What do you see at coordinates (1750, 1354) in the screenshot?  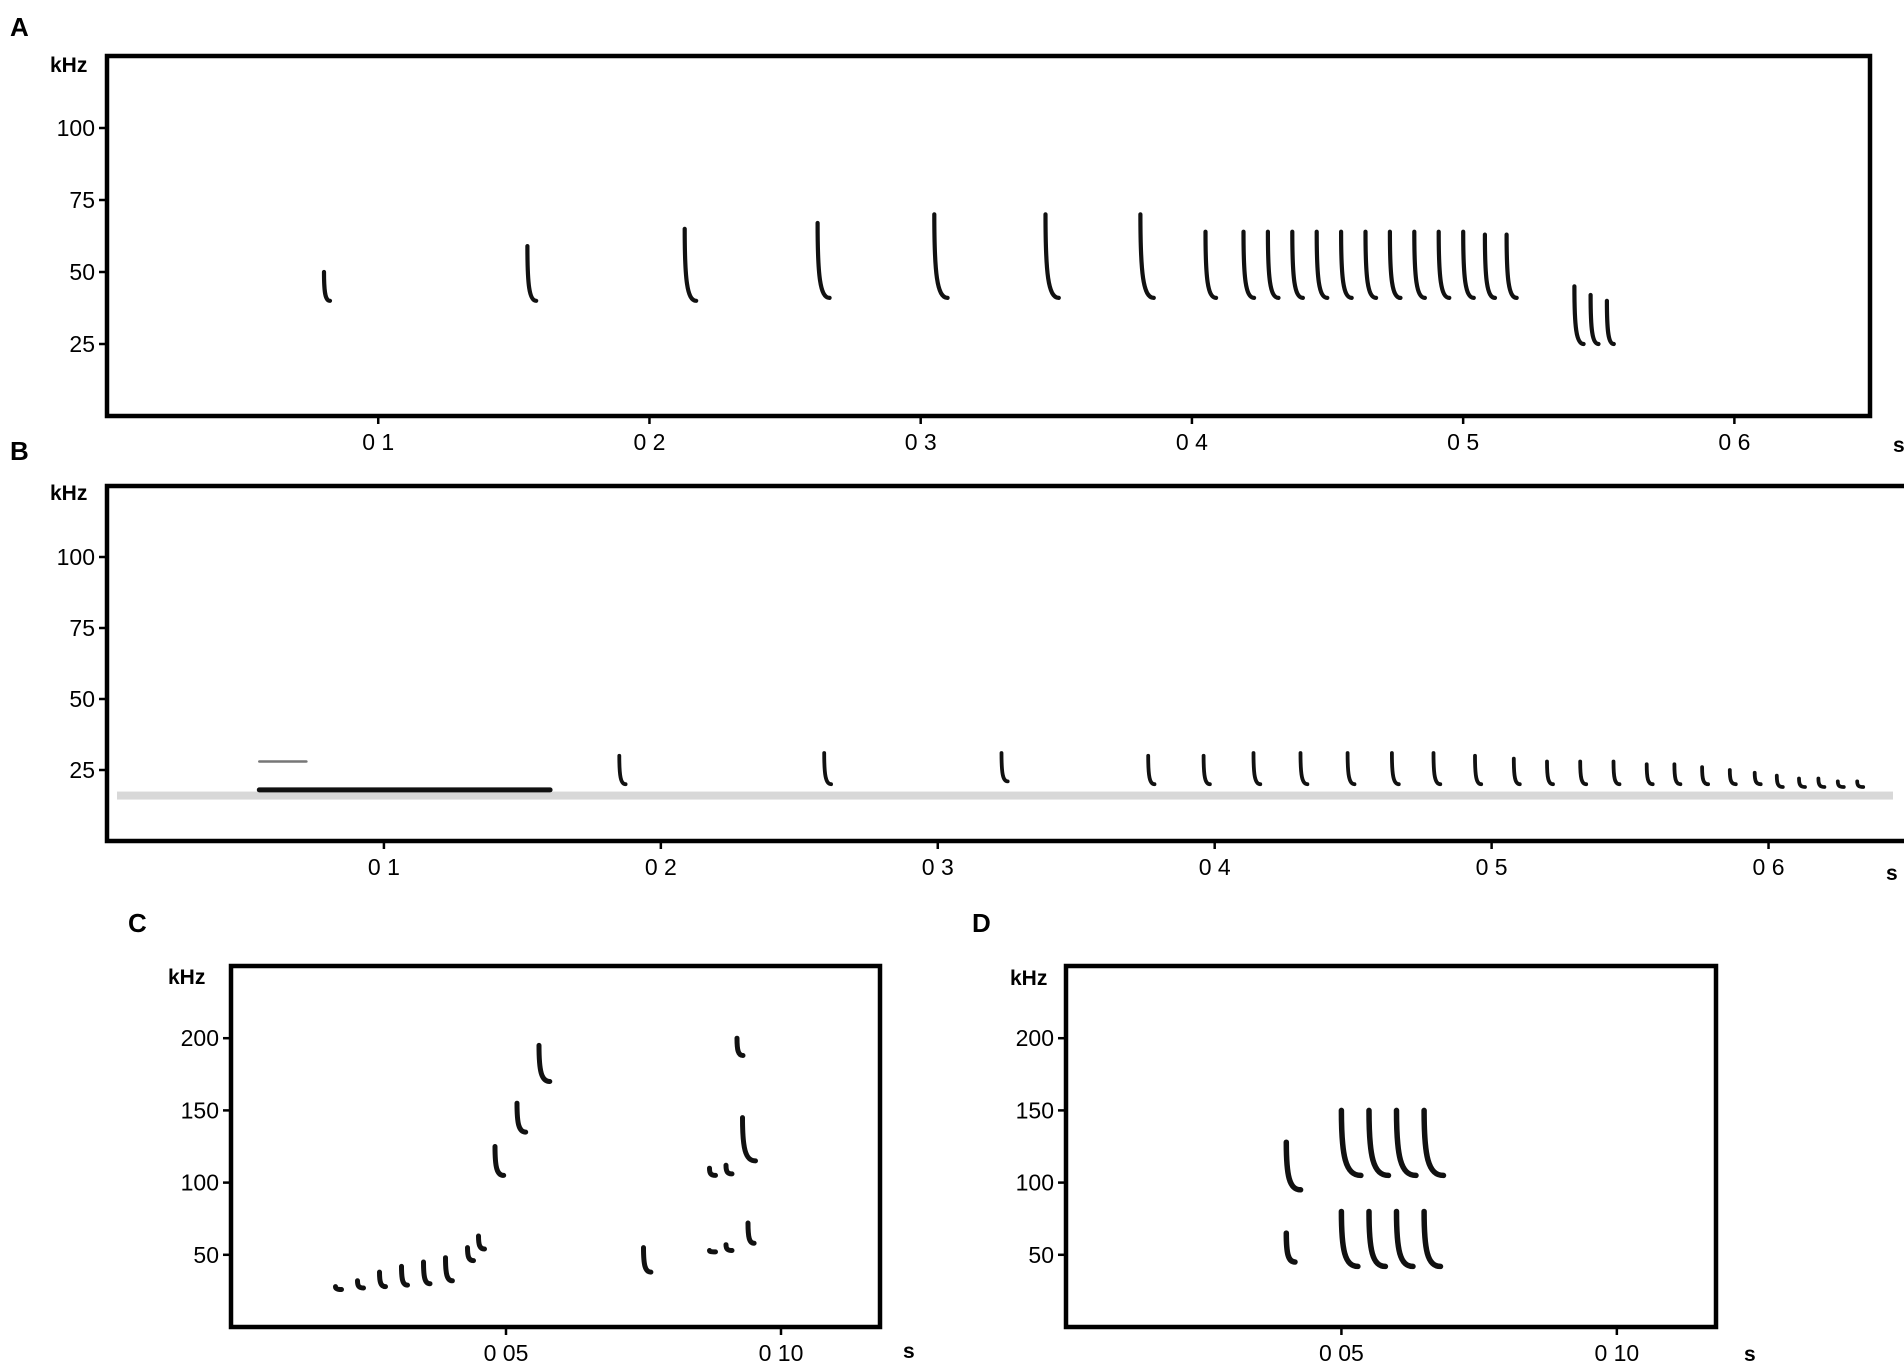 I see `panel-d-x-unit-label: s` at bounding box center [1750, 1354].